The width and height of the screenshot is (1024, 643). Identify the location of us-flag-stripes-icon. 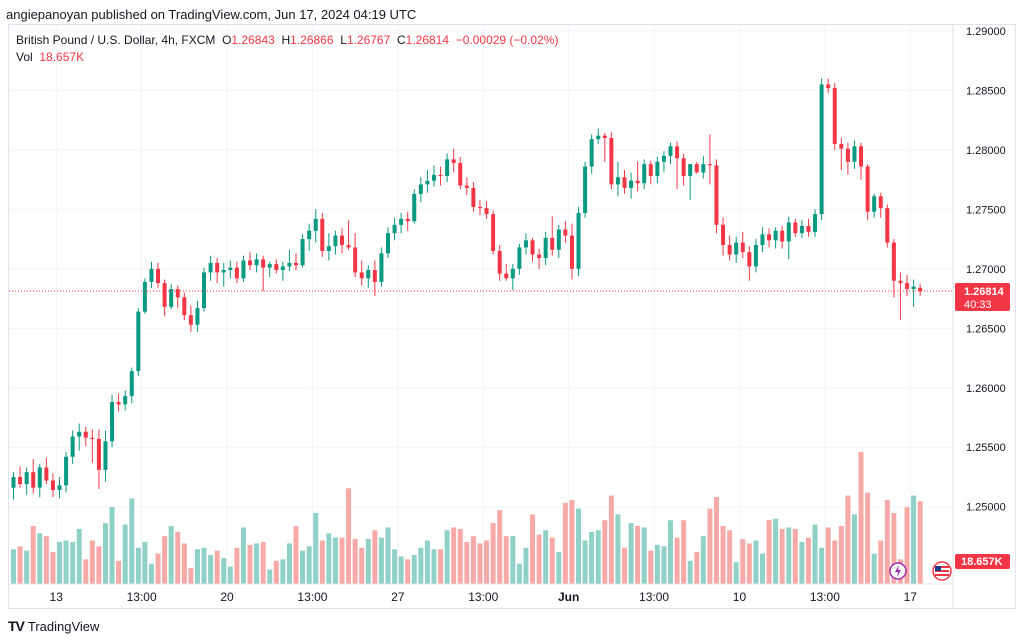
(942, 571).